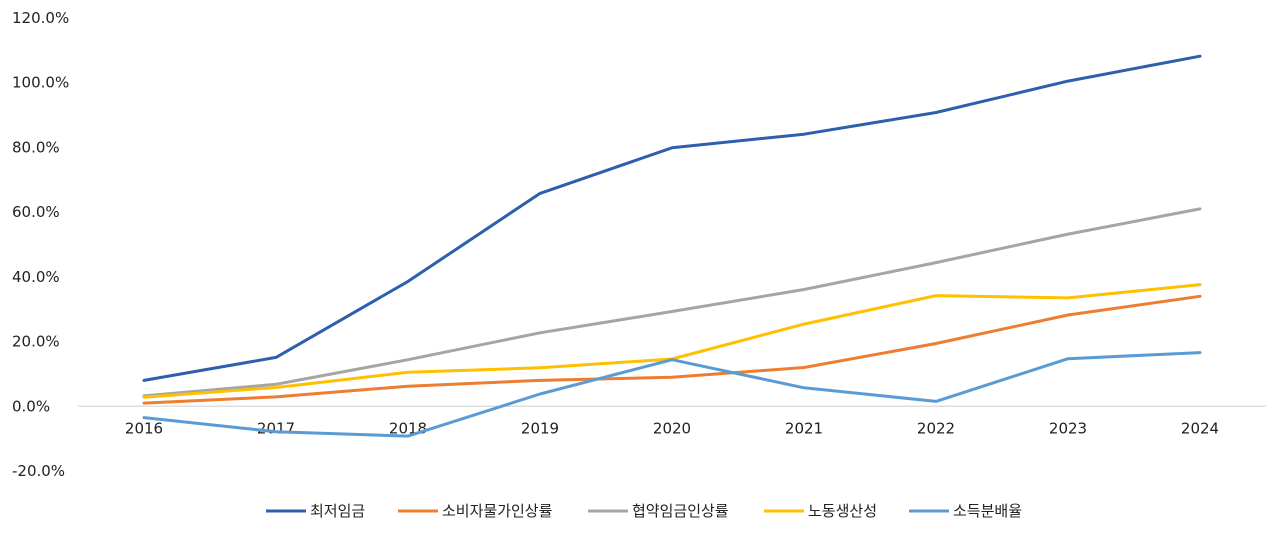 This screenshot has width=1280, height=539. Describe the element at coordinates (842, 511) in the screenshot. I see `legend-label: 노동생산성` at that location.